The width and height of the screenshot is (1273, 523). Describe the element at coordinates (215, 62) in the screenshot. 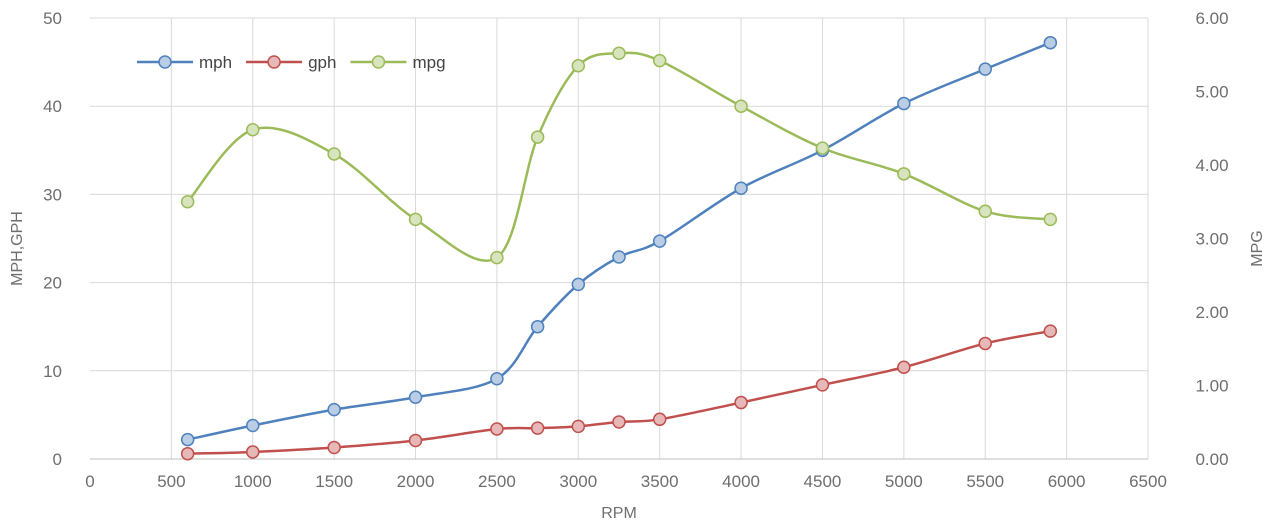

I see `legend-label: mph` at that location.